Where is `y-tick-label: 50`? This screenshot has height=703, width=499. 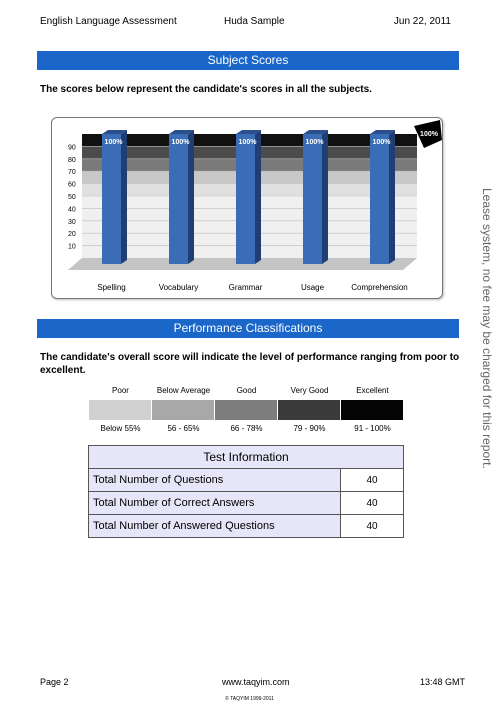 y-tick-label: 50 is located at coordinates (72, 197).